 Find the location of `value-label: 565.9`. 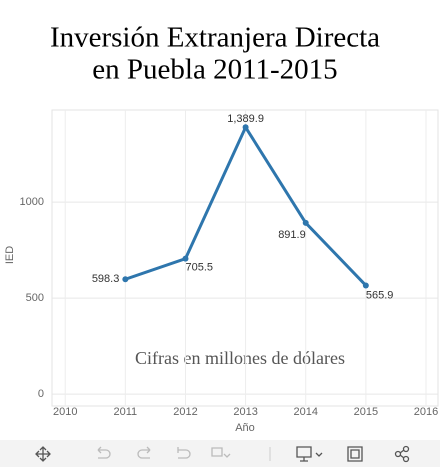

value-label: 565.9 is located at coordinates (380, 295).